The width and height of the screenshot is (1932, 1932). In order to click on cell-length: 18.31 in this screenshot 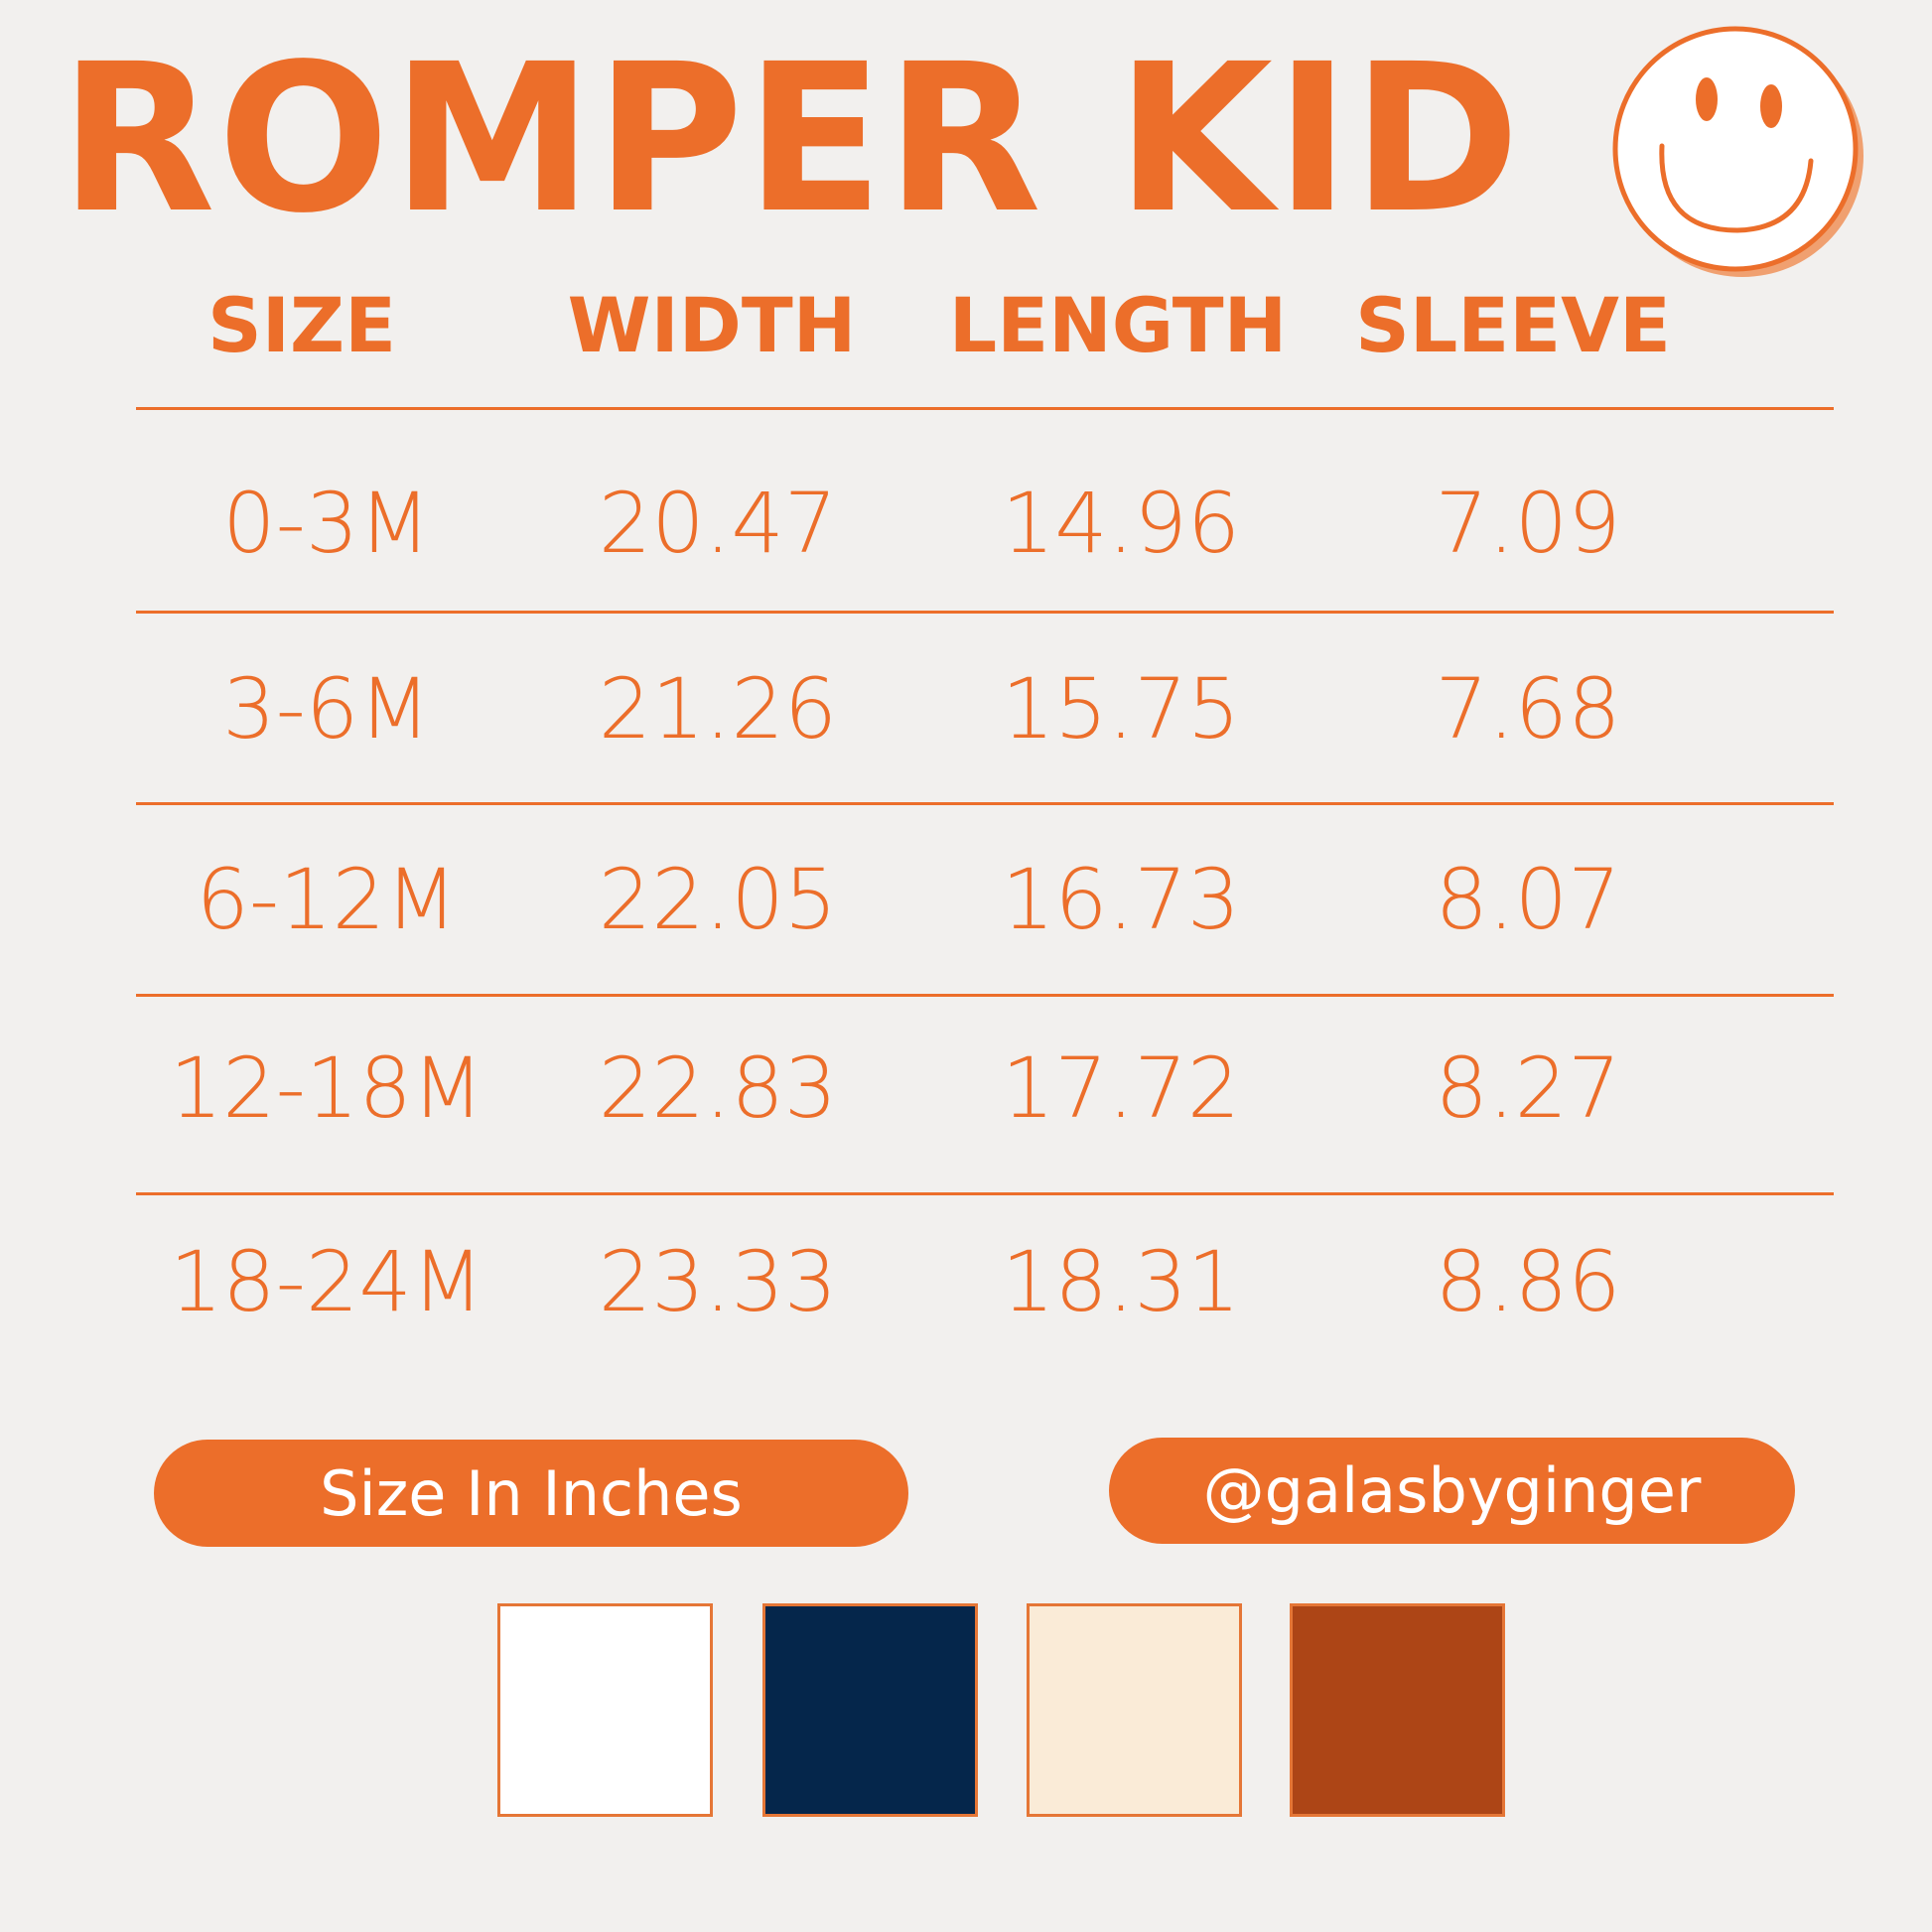, I will do `click(1121, 1281)`.